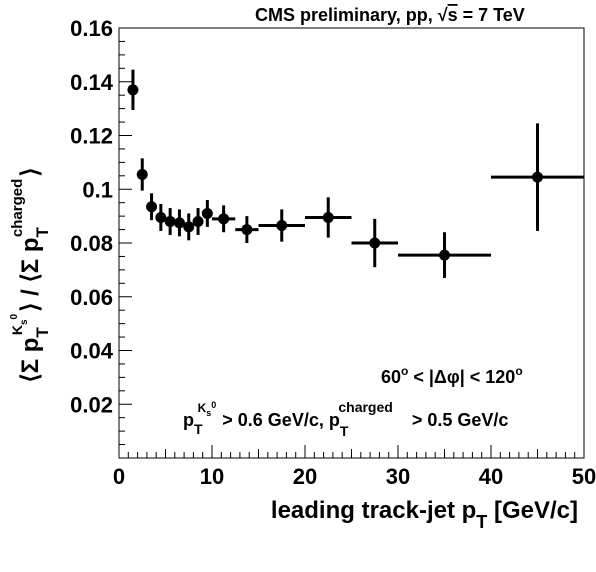  What do you see at coordinates (354, 467) in the screenshot?
I see `x-axis: 0 10 20 30 40 50` at bounding box center [354, 467].